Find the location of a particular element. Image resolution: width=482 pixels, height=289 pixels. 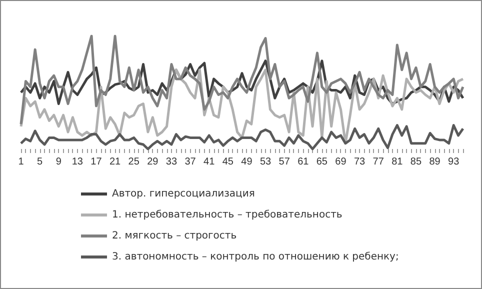

x-tick-label: 17 is located at coordinates (96, 162).